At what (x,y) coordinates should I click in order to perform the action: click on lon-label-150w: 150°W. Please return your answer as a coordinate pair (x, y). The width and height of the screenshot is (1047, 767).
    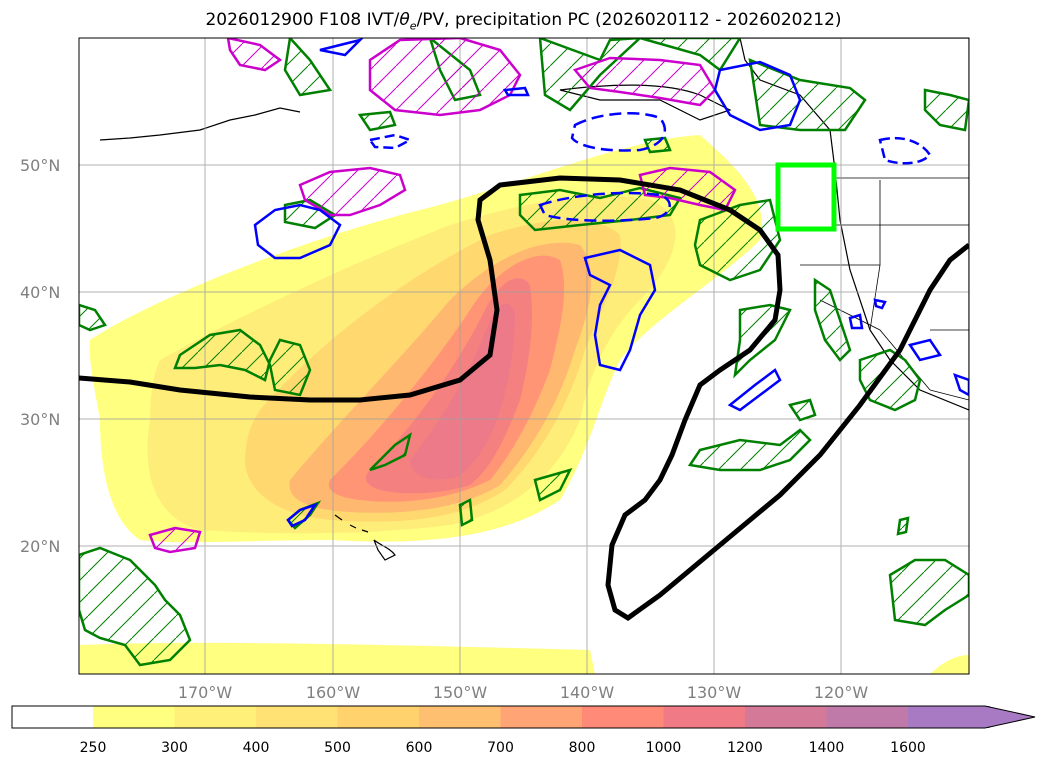
    Looking at the image, I should click on (460, 692).